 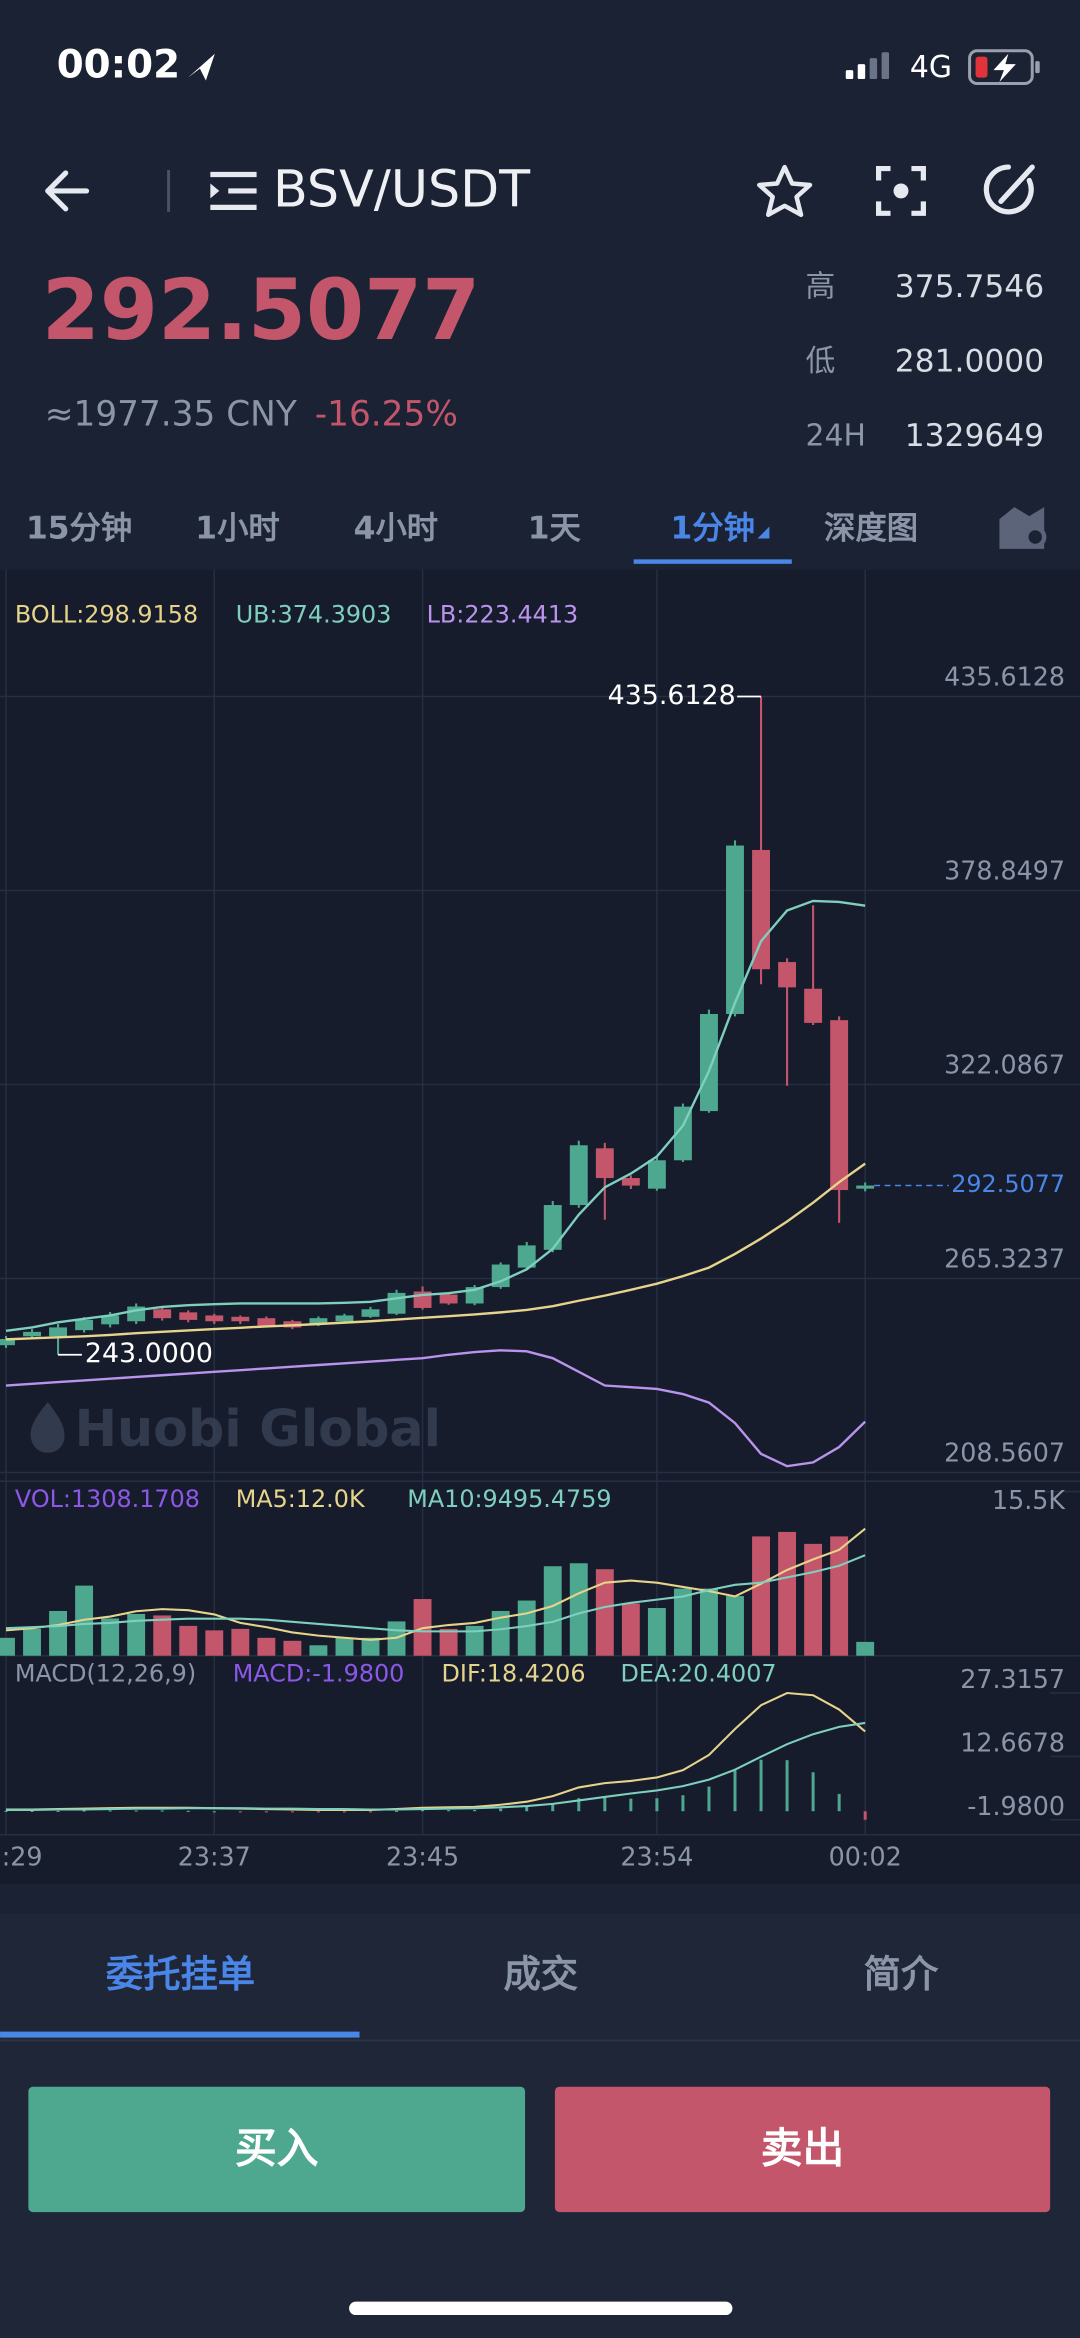 What do you see at coordinates (555, 529) in the screenshot?
I see `interval-tab: 1天` at bounding box center [555, 529].